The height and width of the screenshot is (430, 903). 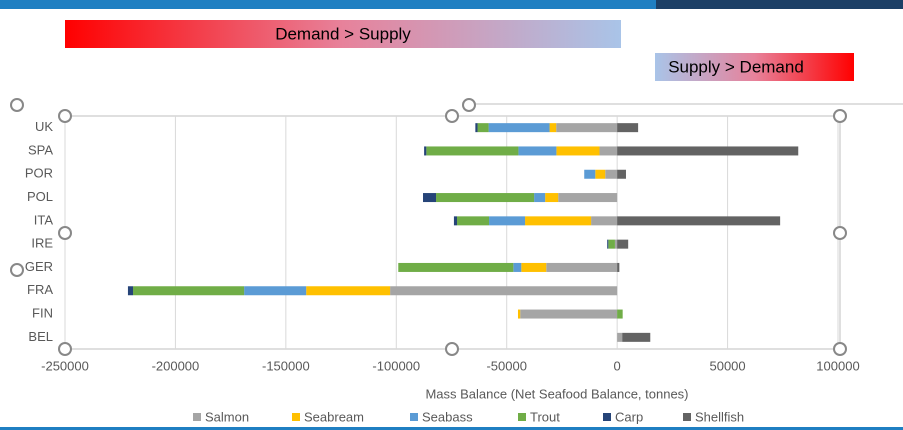 I want to click on banner-text: Demand > Supply, so click(x=343, y=33).